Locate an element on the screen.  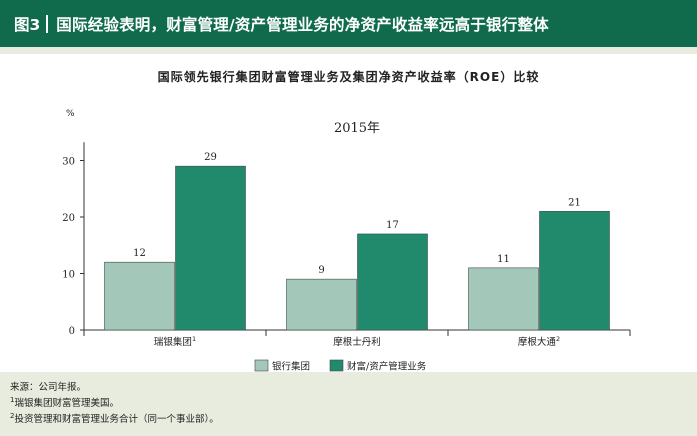
footnote-2-text: 投资管理和财富管理业务合计（同一个事业部）。 is located at coordinates (116, 420).